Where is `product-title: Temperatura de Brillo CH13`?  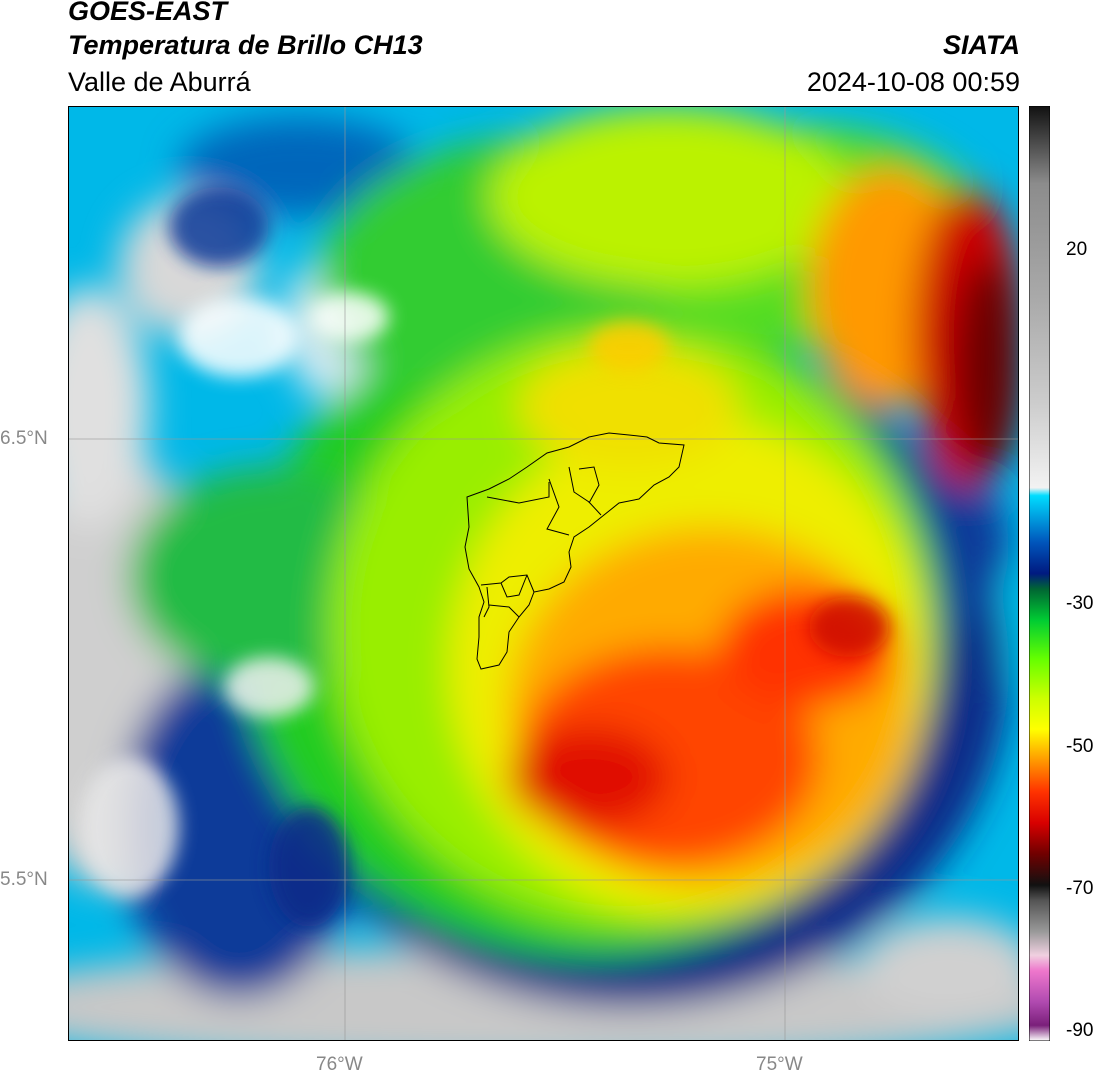 product-title: Temperatura de Brillo CH13 is located at coordinates (245, 45).